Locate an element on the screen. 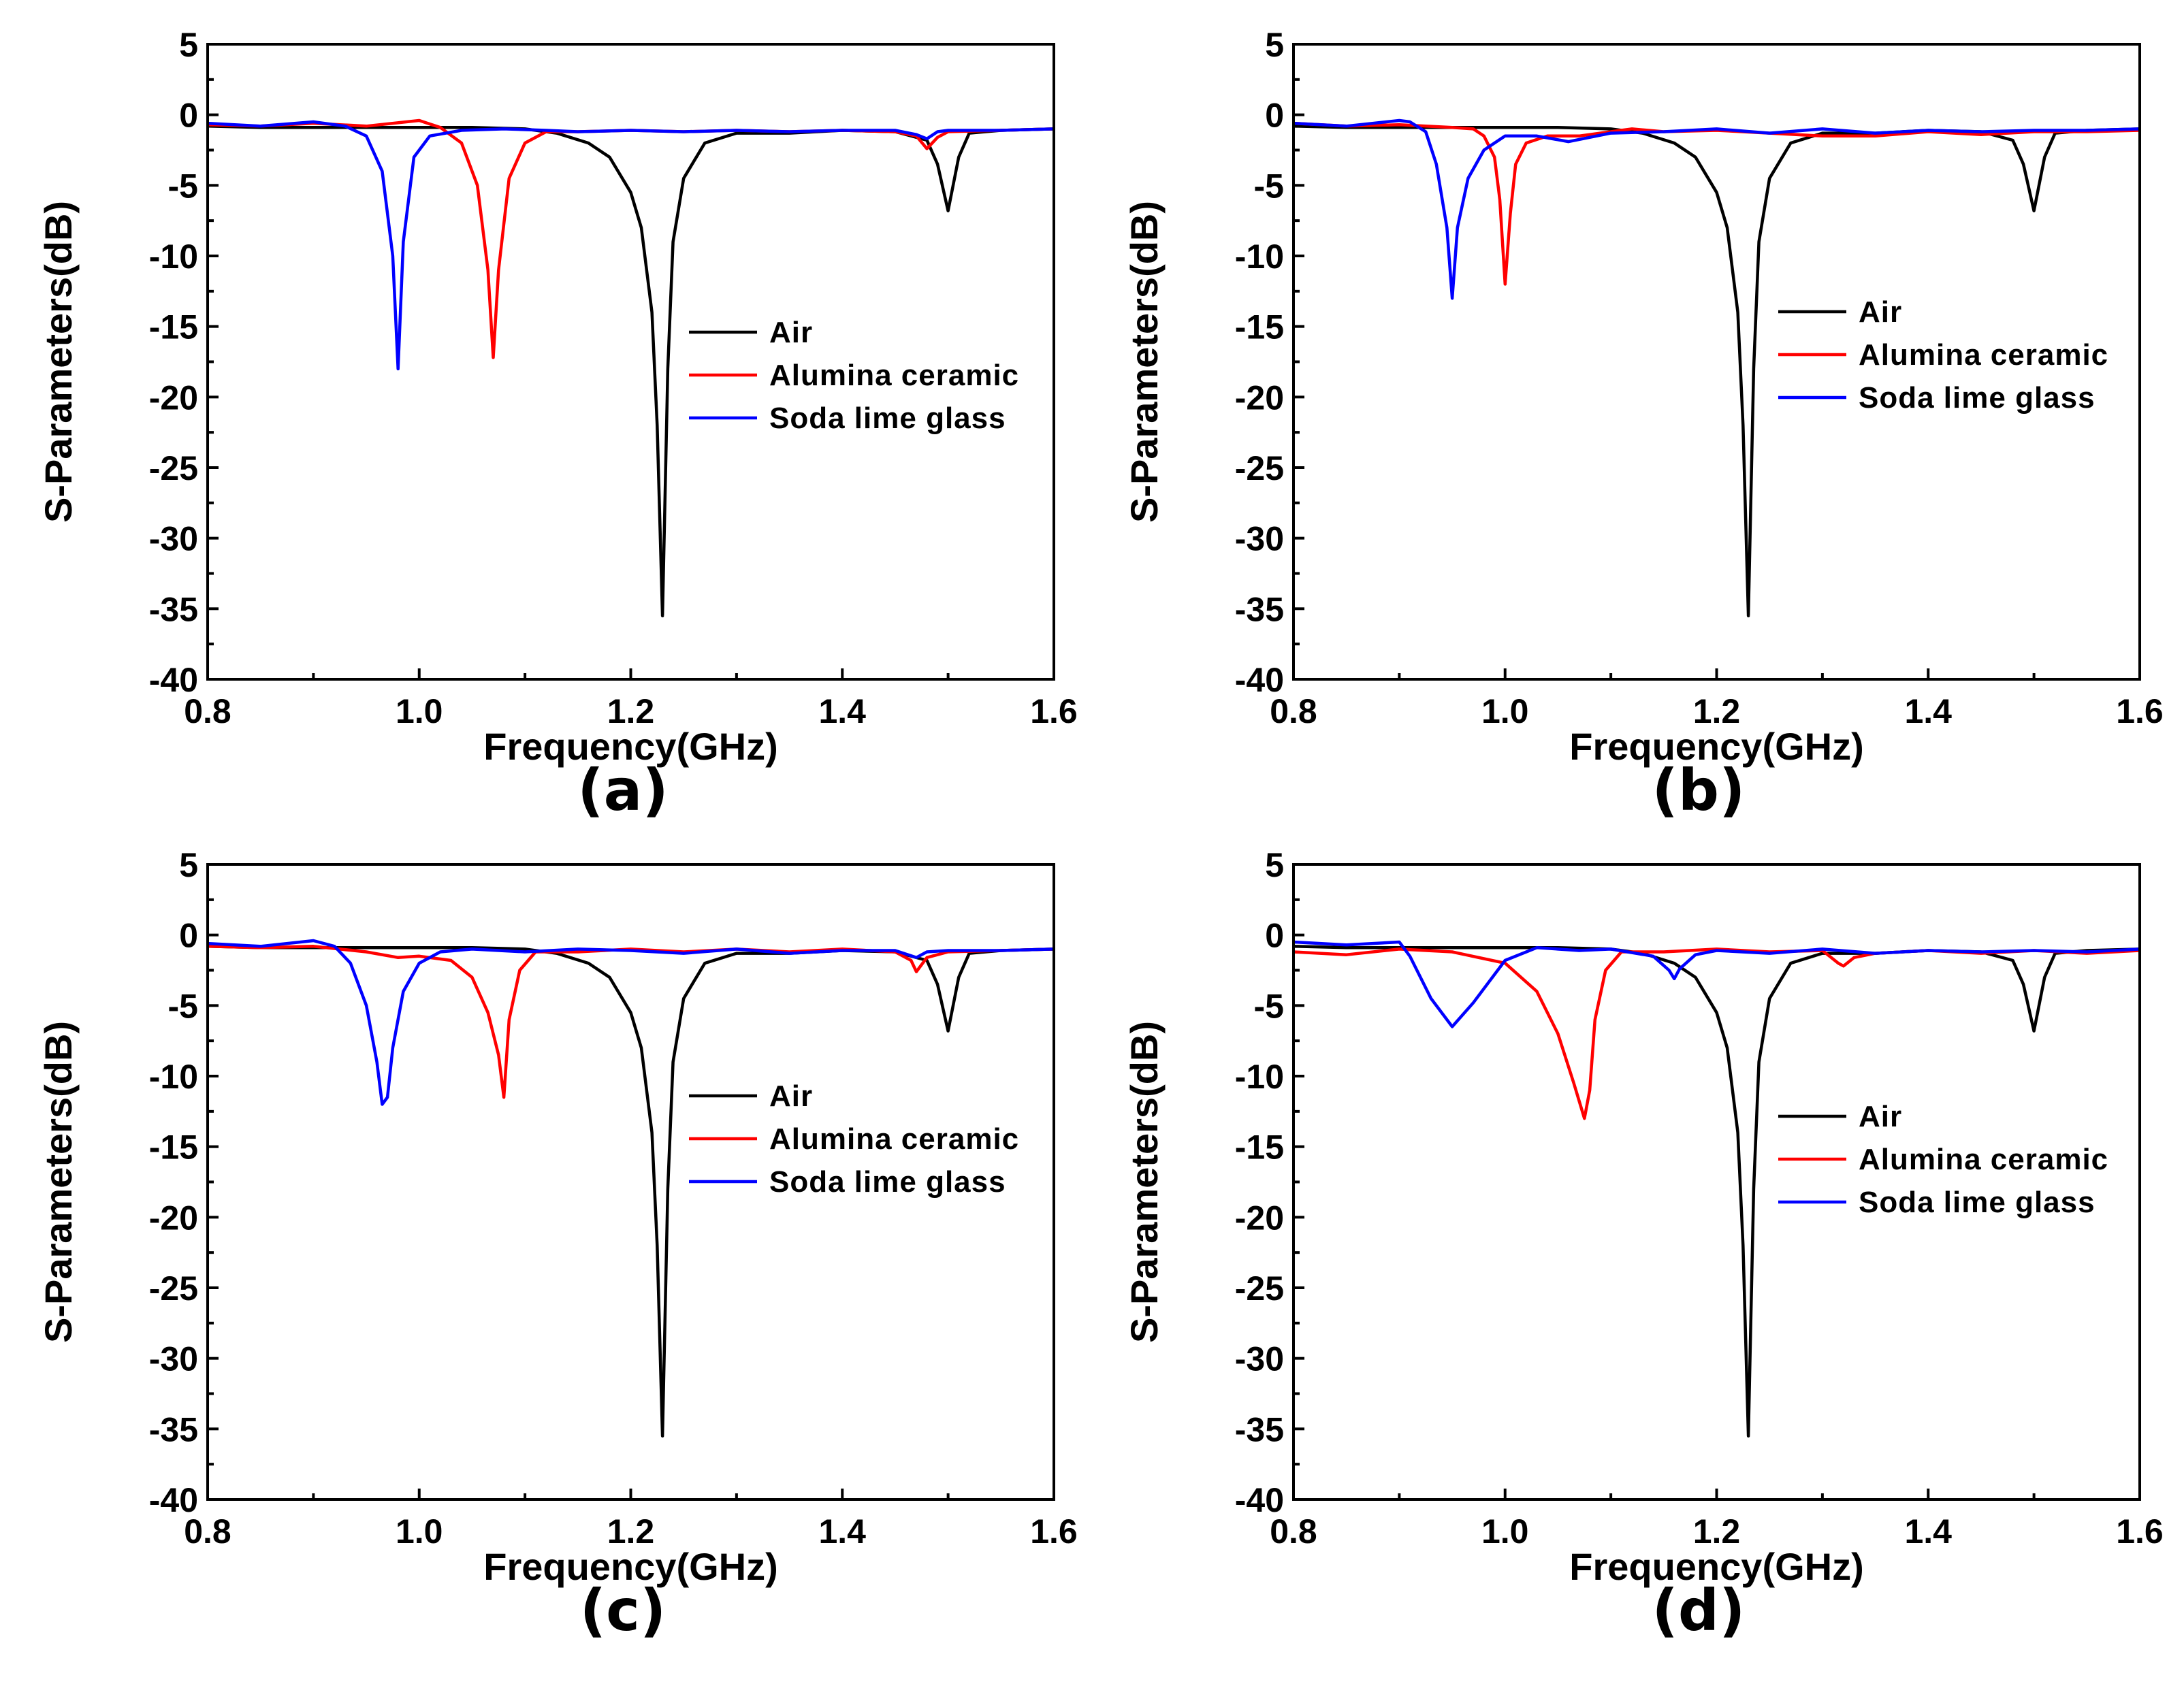  panel-label: (b) is located at coordinates (1699, 791).